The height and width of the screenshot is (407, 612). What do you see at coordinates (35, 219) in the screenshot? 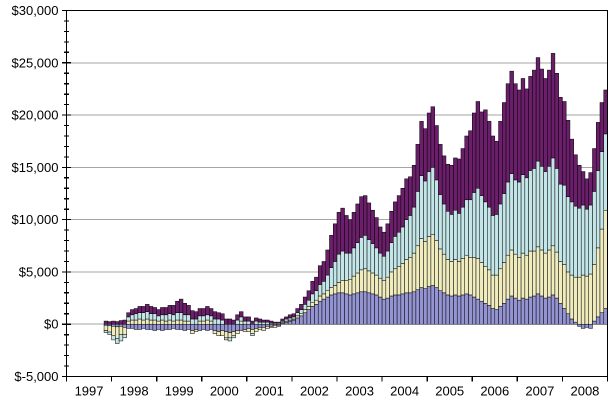
I see `y-axis-label: $10,000` at bounding box center [35, 219].